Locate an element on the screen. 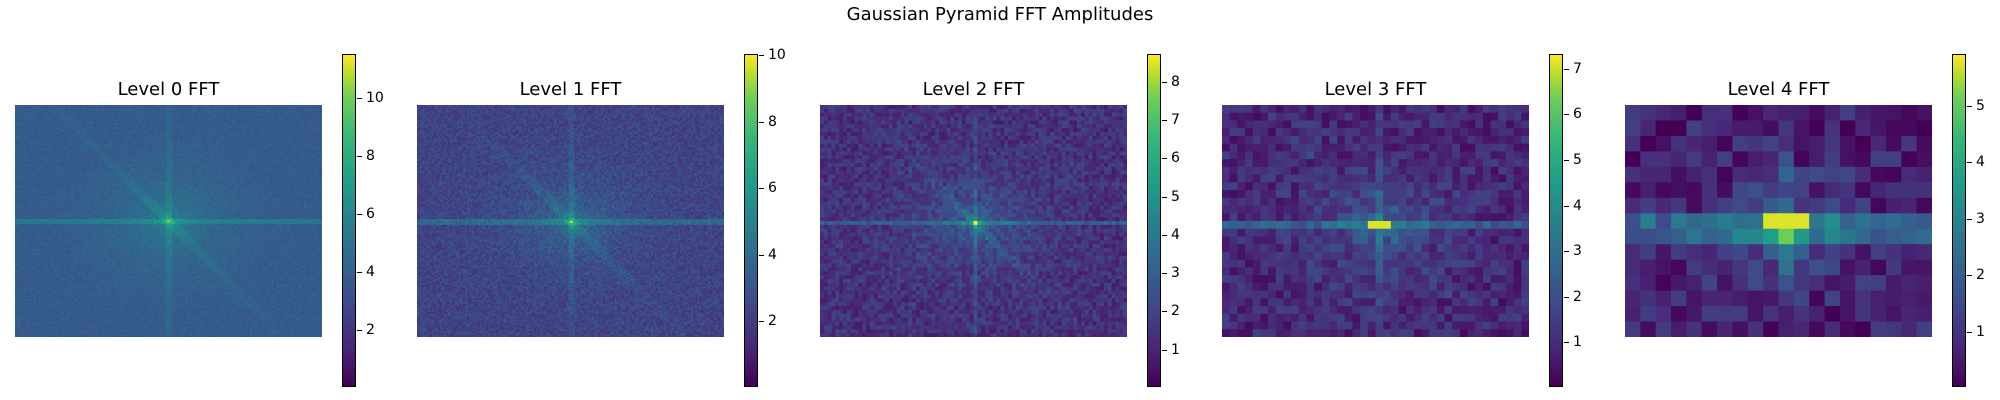  panel-title: Level 0 FFT is located at coordinates (168, 89).